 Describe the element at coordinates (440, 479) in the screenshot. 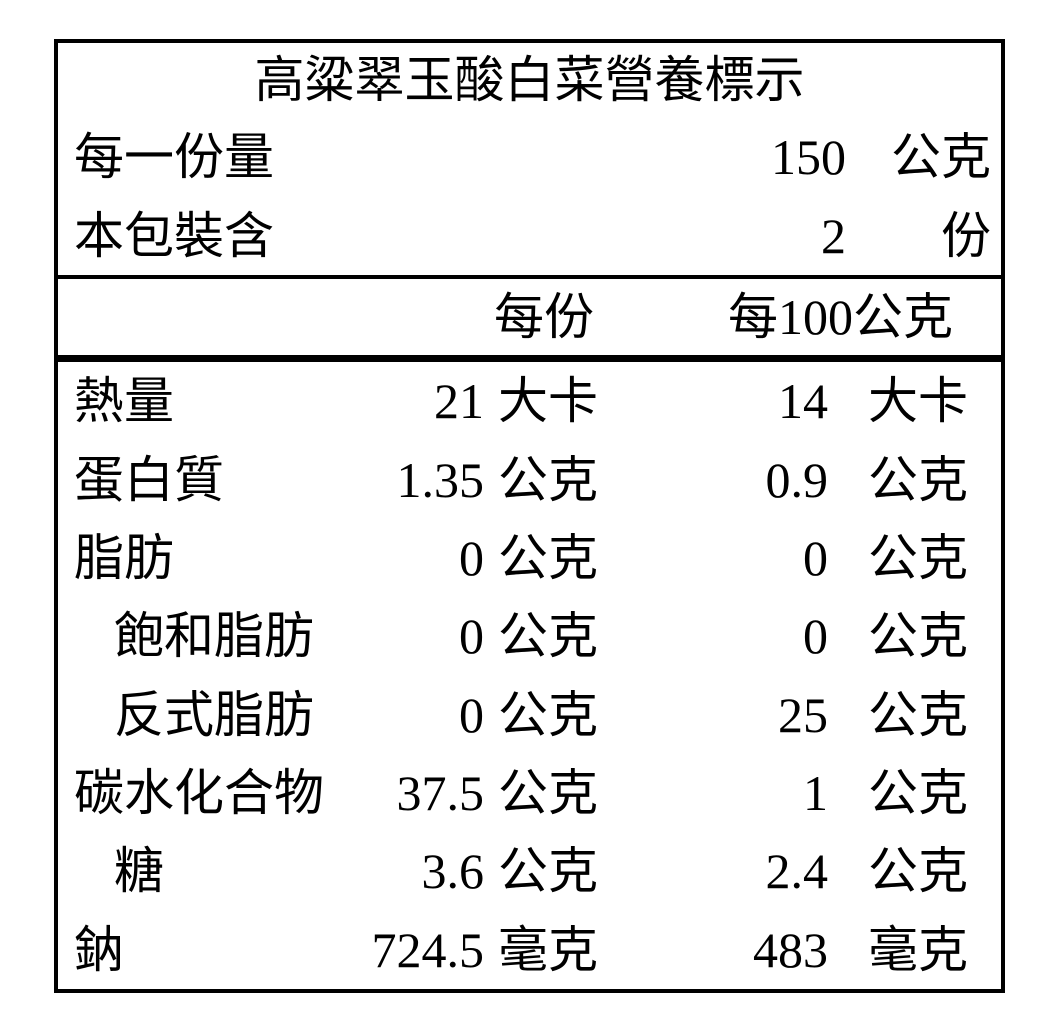

I see `nutrient-per-serving-value: 1.35` at that location.